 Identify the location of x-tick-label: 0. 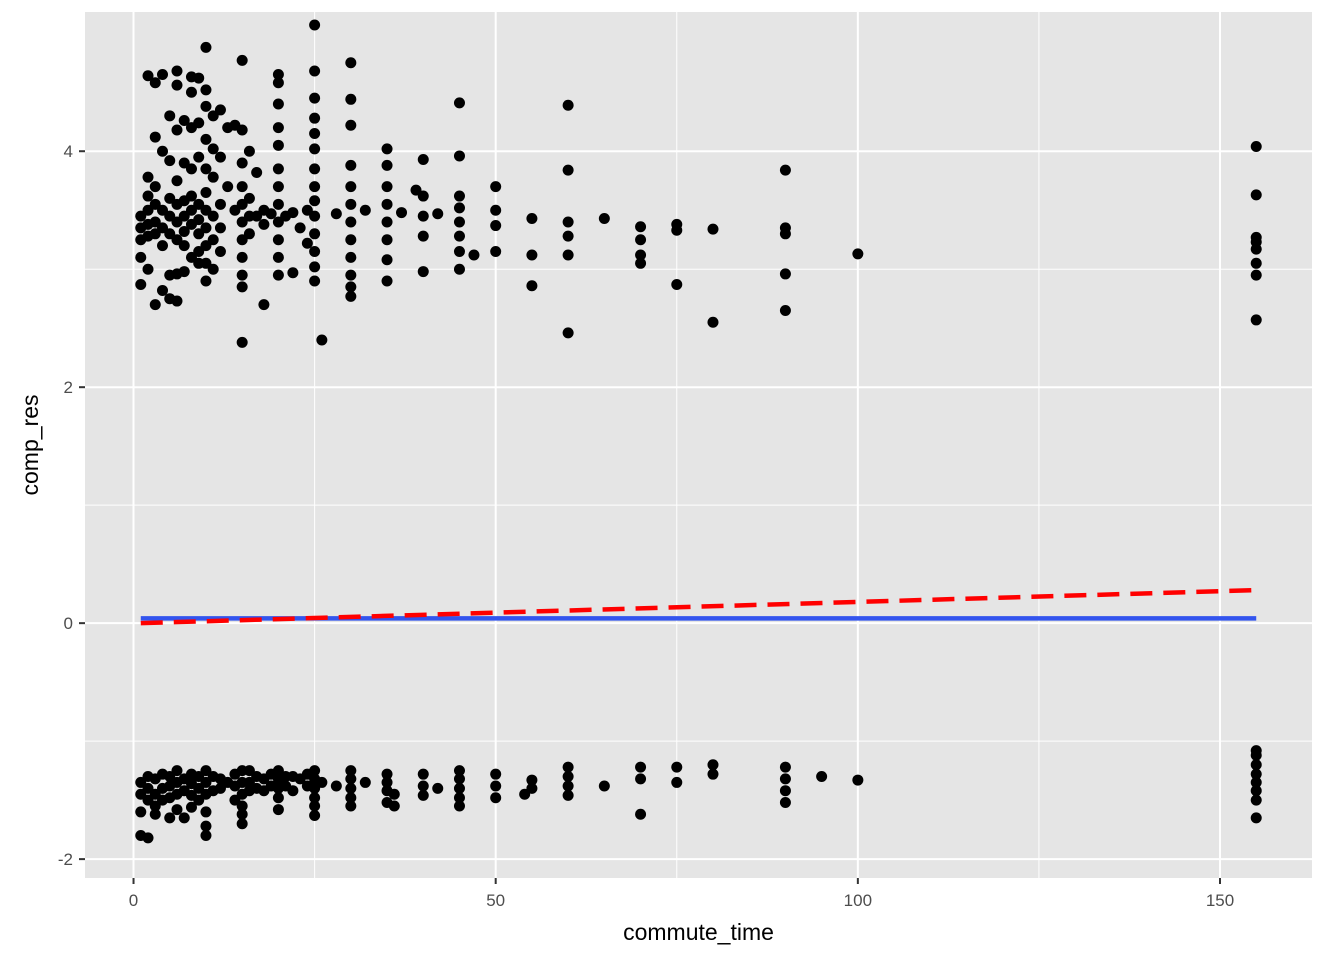
(133, 900).